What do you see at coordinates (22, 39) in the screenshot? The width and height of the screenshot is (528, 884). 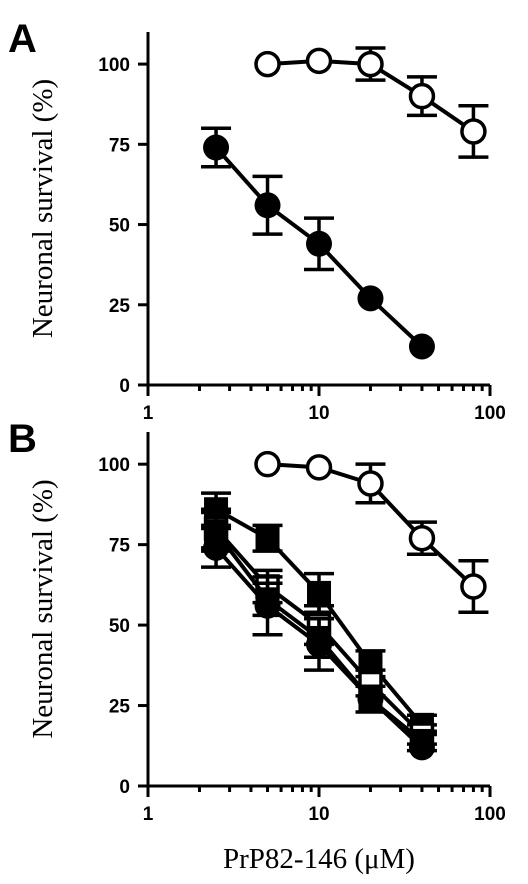 I see `panel-letter: A` at bounding box center [22, 39].